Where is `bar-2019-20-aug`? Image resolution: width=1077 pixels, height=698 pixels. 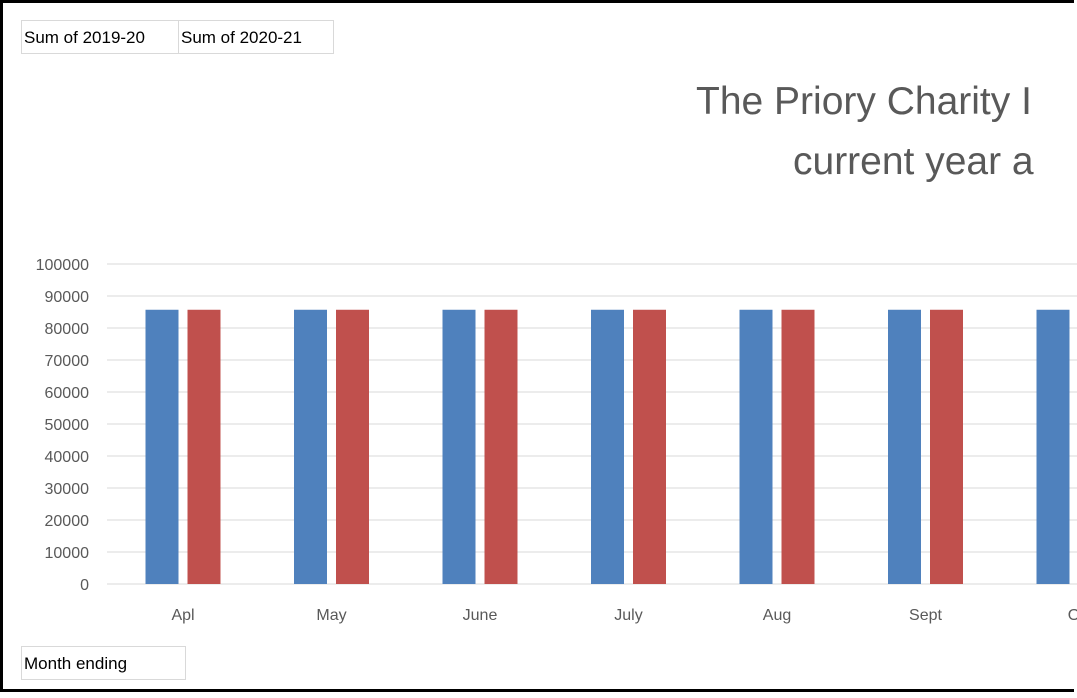
bar-2019-20-aug is located at coordinates (756, 446).